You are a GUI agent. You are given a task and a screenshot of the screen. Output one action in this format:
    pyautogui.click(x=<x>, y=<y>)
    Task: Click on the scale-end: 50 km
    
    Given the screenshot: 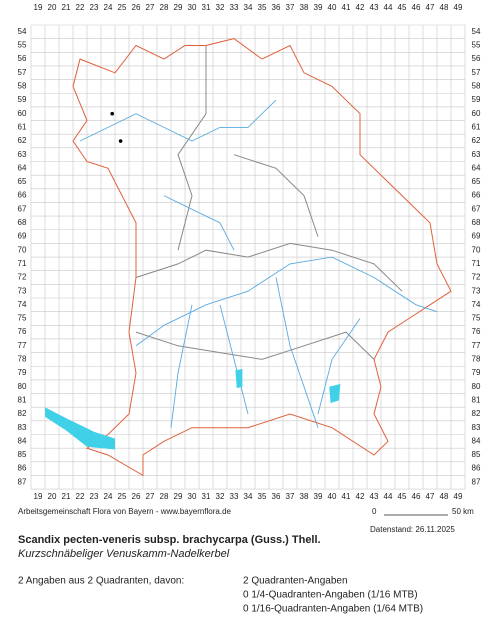 What is the action you would take?
    pyautogui.click(x=463, y=511)
    